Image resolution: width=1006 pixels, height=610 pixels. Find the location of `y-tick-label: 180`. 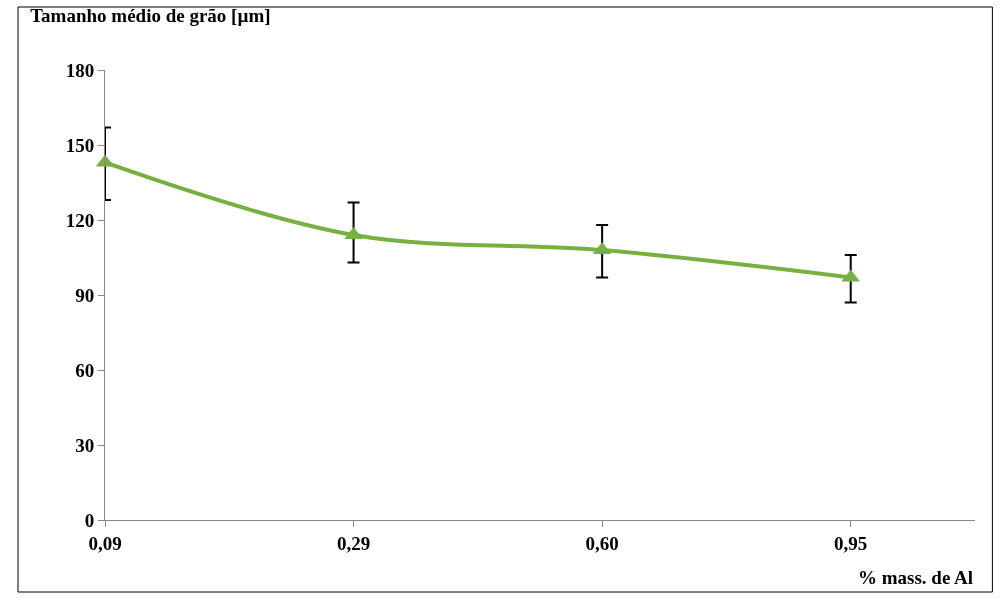

y-tick-label: 180 is located at coordinates (80, 70).